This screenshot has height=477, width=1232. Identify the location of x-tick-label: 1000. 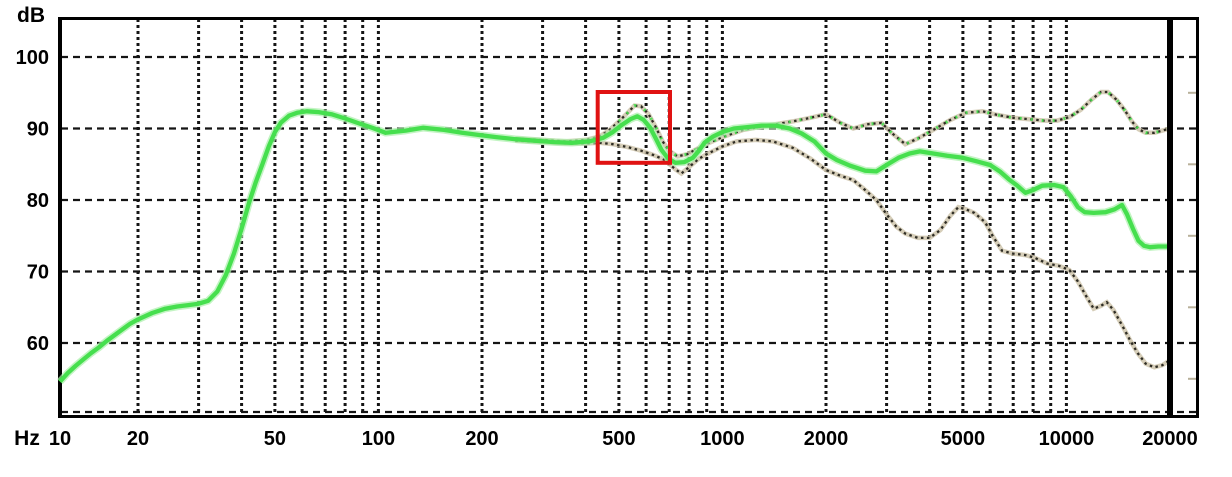
(722, 439).